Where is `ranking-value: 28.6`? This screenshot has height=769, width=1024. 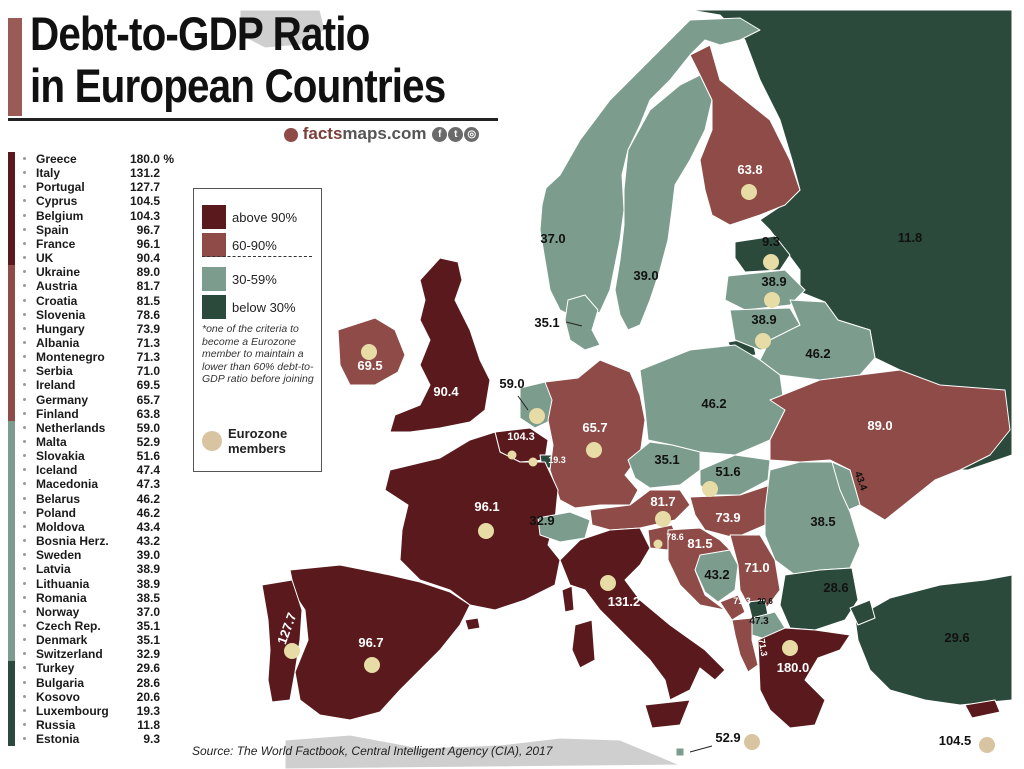 ranking-value: 28.6 is located at coordinates (148, 682).